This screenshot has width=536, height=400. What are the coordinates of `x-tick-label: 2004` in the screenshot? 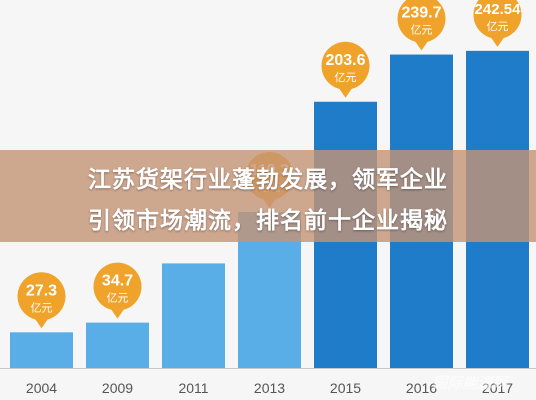 It's located at (41, 388).